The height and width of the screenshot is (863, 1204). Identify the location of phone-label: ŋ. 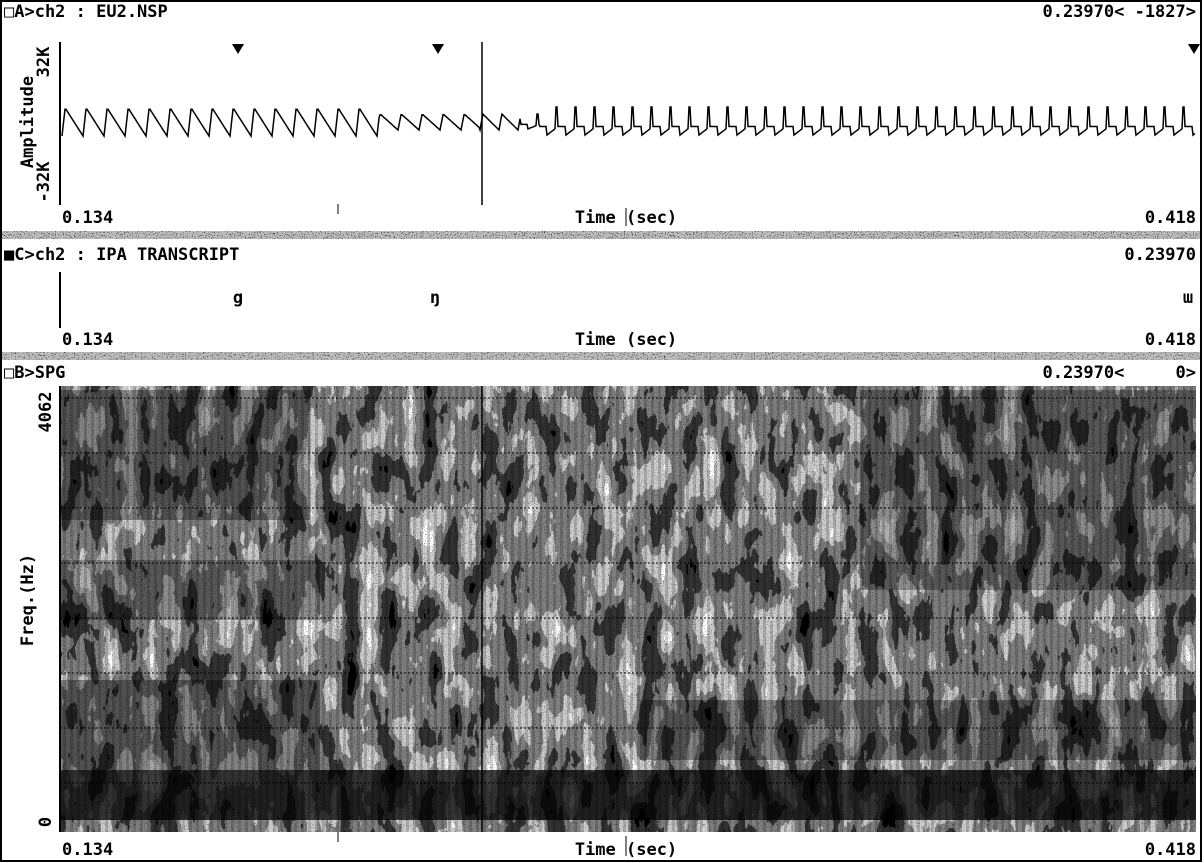
(435, 298).